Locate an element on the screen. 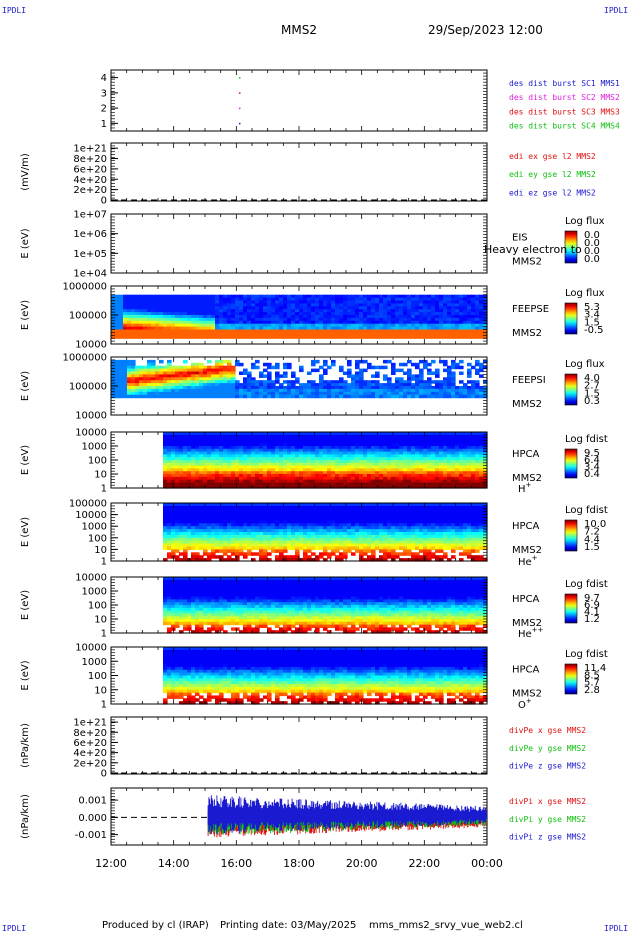  colorbar-tick-label-panel-5: 0.4 is located at coordinates (592, 474).